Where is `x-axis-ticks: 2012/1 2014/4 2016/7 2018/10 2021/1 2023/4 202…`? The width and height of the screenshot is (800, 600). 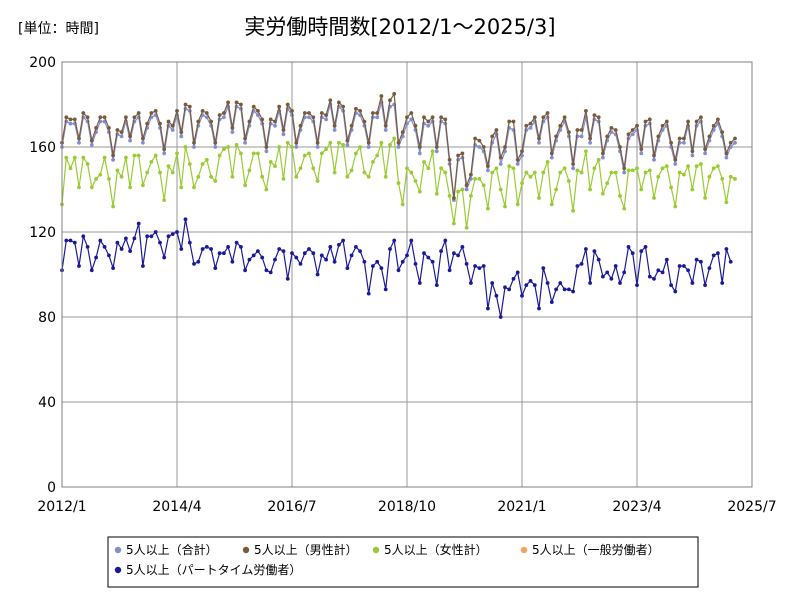 x-axis-ticks: 2012/1 2014/4 2016/7 2018/10 2021/1 2023/4 202… is located at coordinates (406, 507).